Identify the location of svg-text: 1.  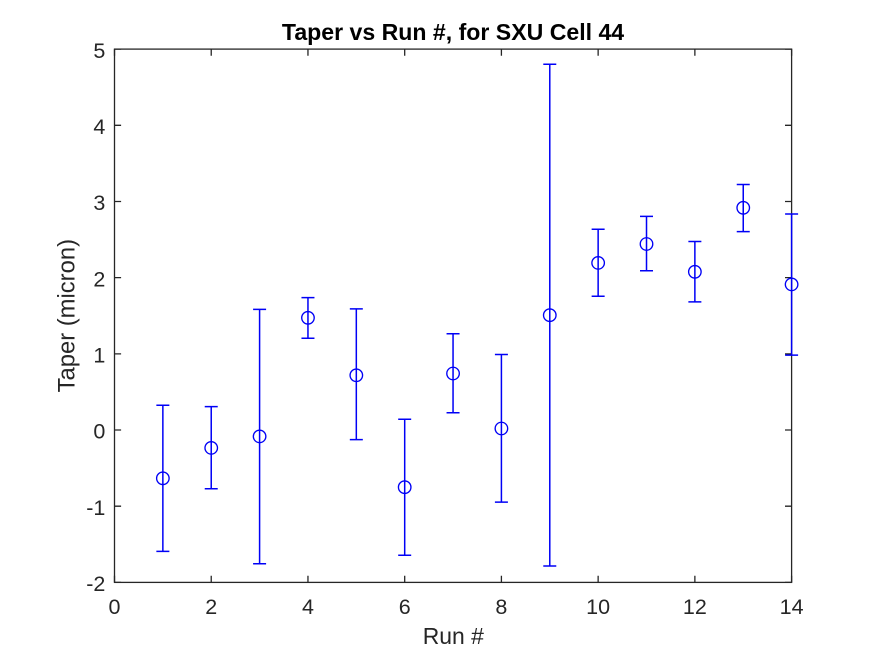
(99, 356).